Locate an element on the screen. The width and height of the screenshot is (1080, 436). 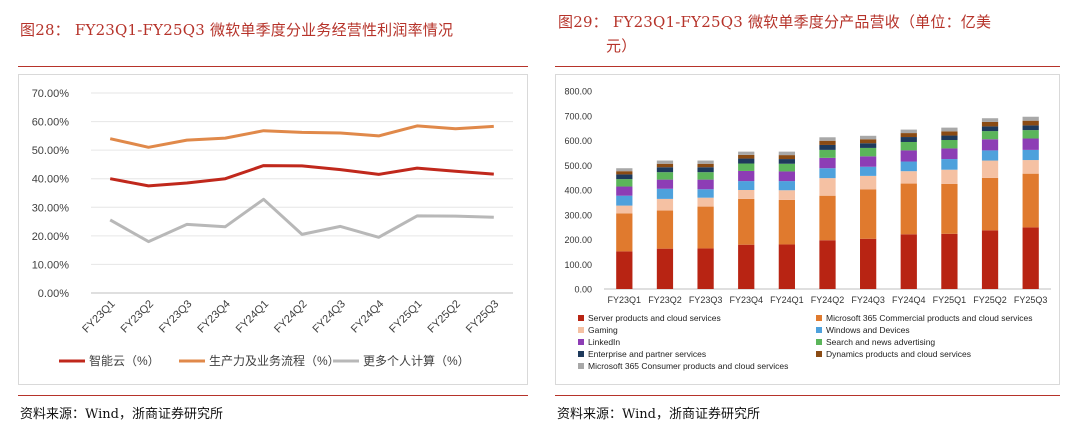
y-tick-label: 0.00% is located at coordinates (53, 294).